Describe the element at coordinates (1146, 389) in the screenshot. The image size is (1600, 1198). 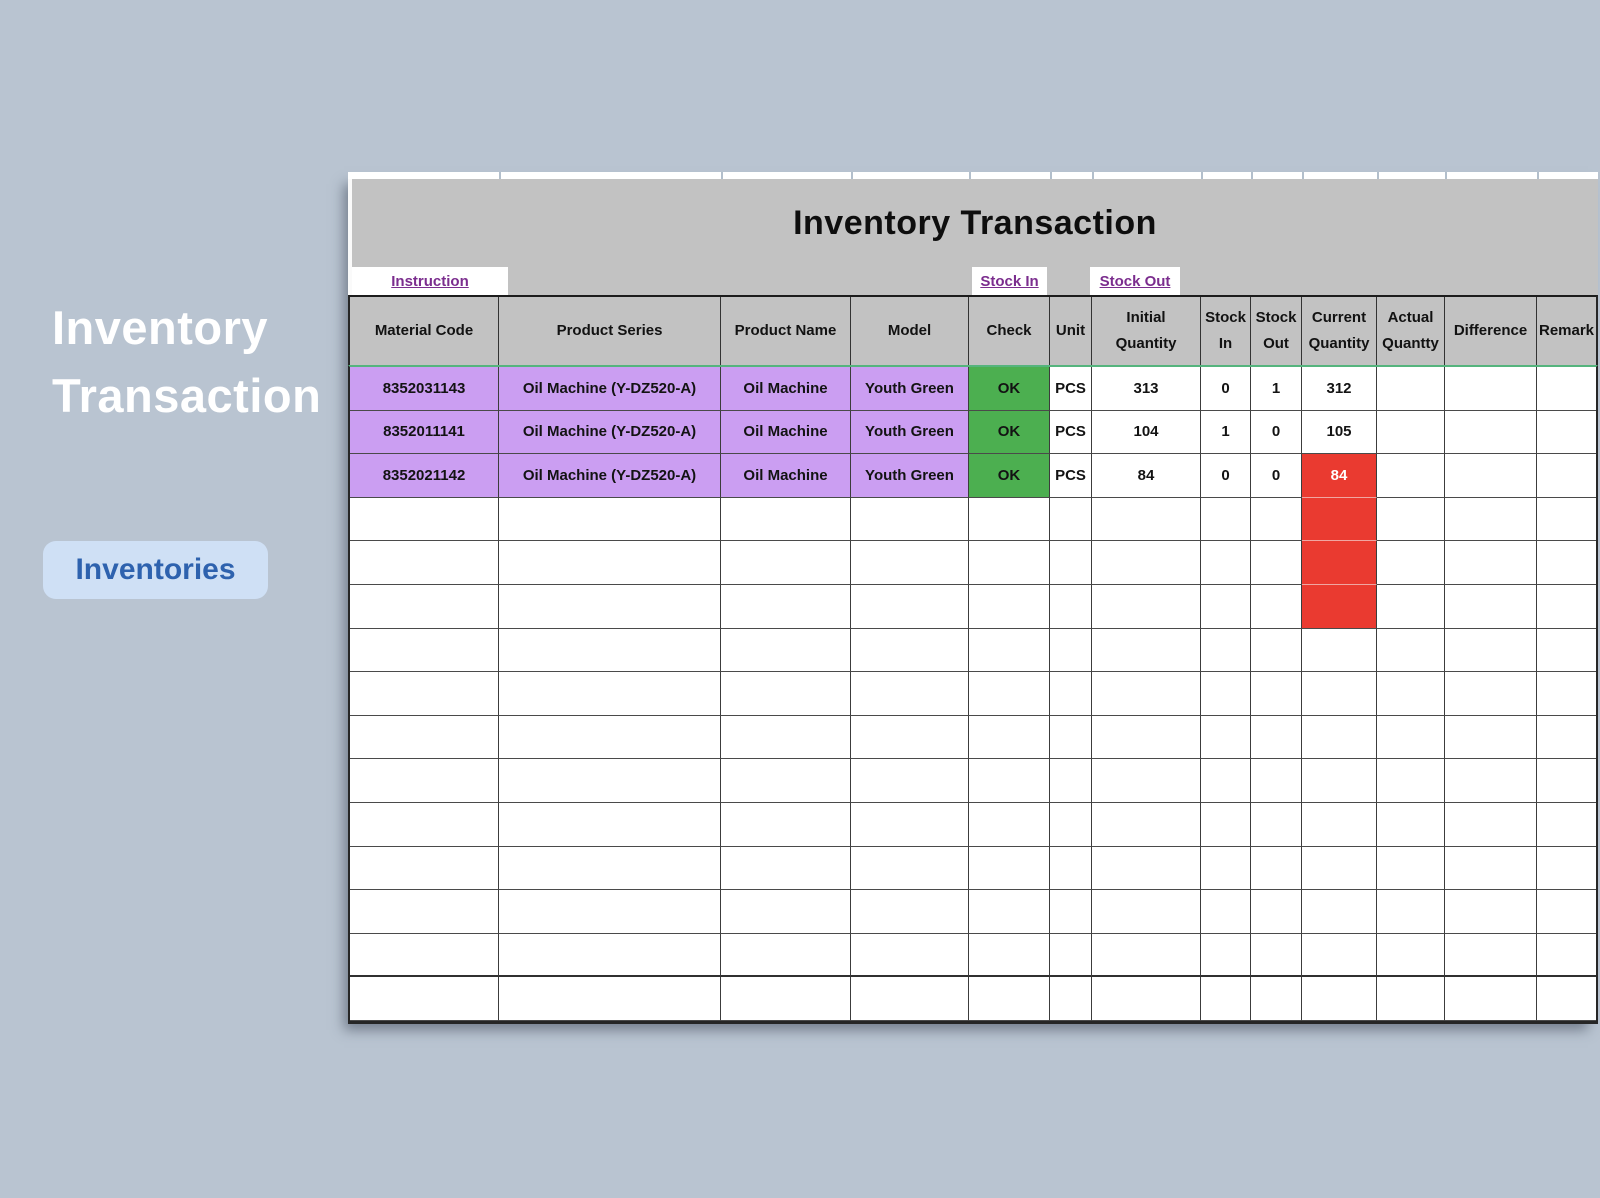
I see `cell-initial_quantity: 313` at that location.